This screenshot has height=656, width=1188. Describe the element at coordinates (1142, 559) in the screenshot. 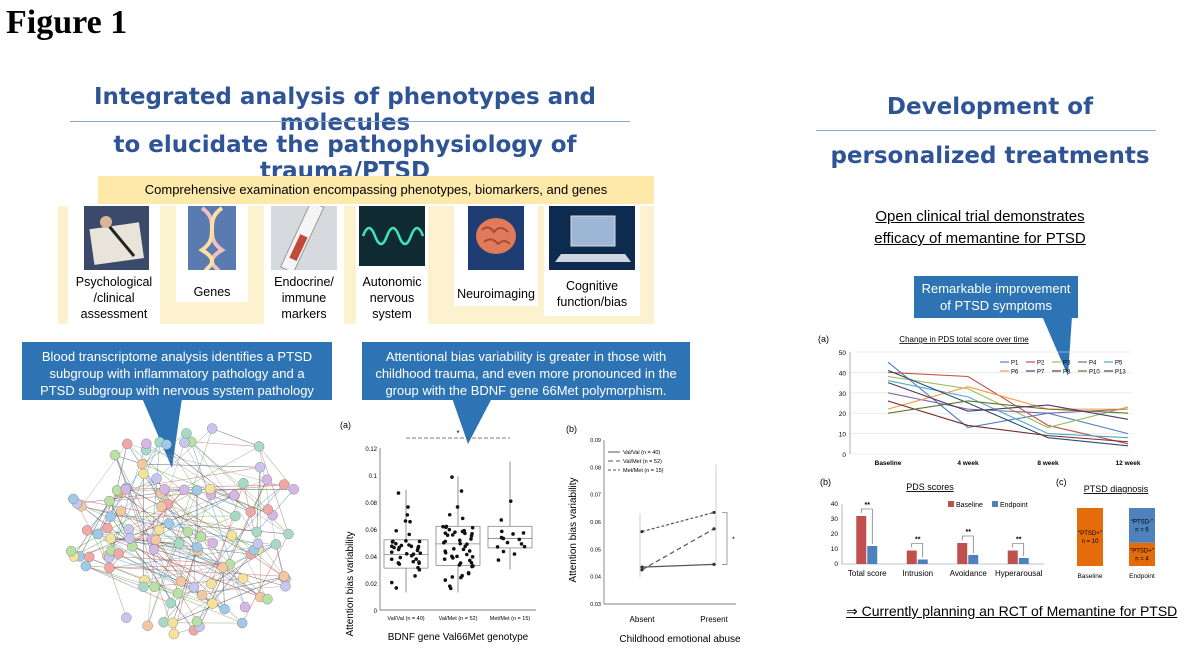

I see `segment-count: n = 4` at that location.